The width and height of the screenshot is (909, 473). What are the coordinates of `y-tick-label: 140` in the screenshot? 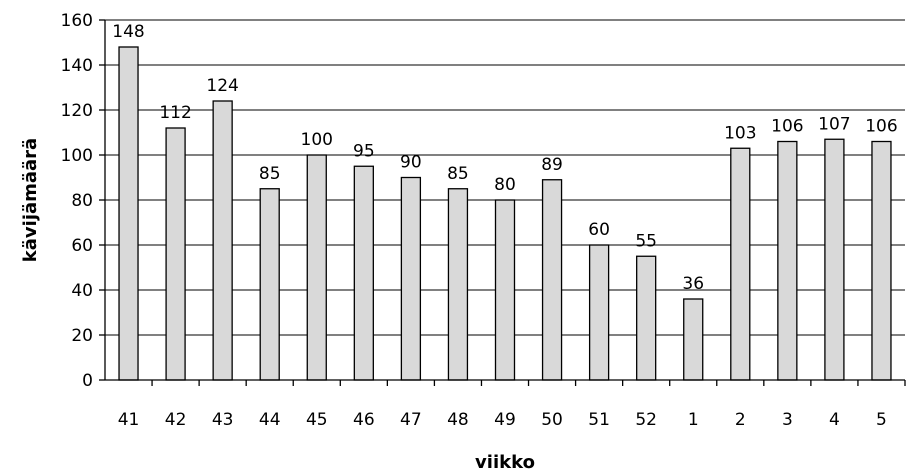 It's located at (77, 66).